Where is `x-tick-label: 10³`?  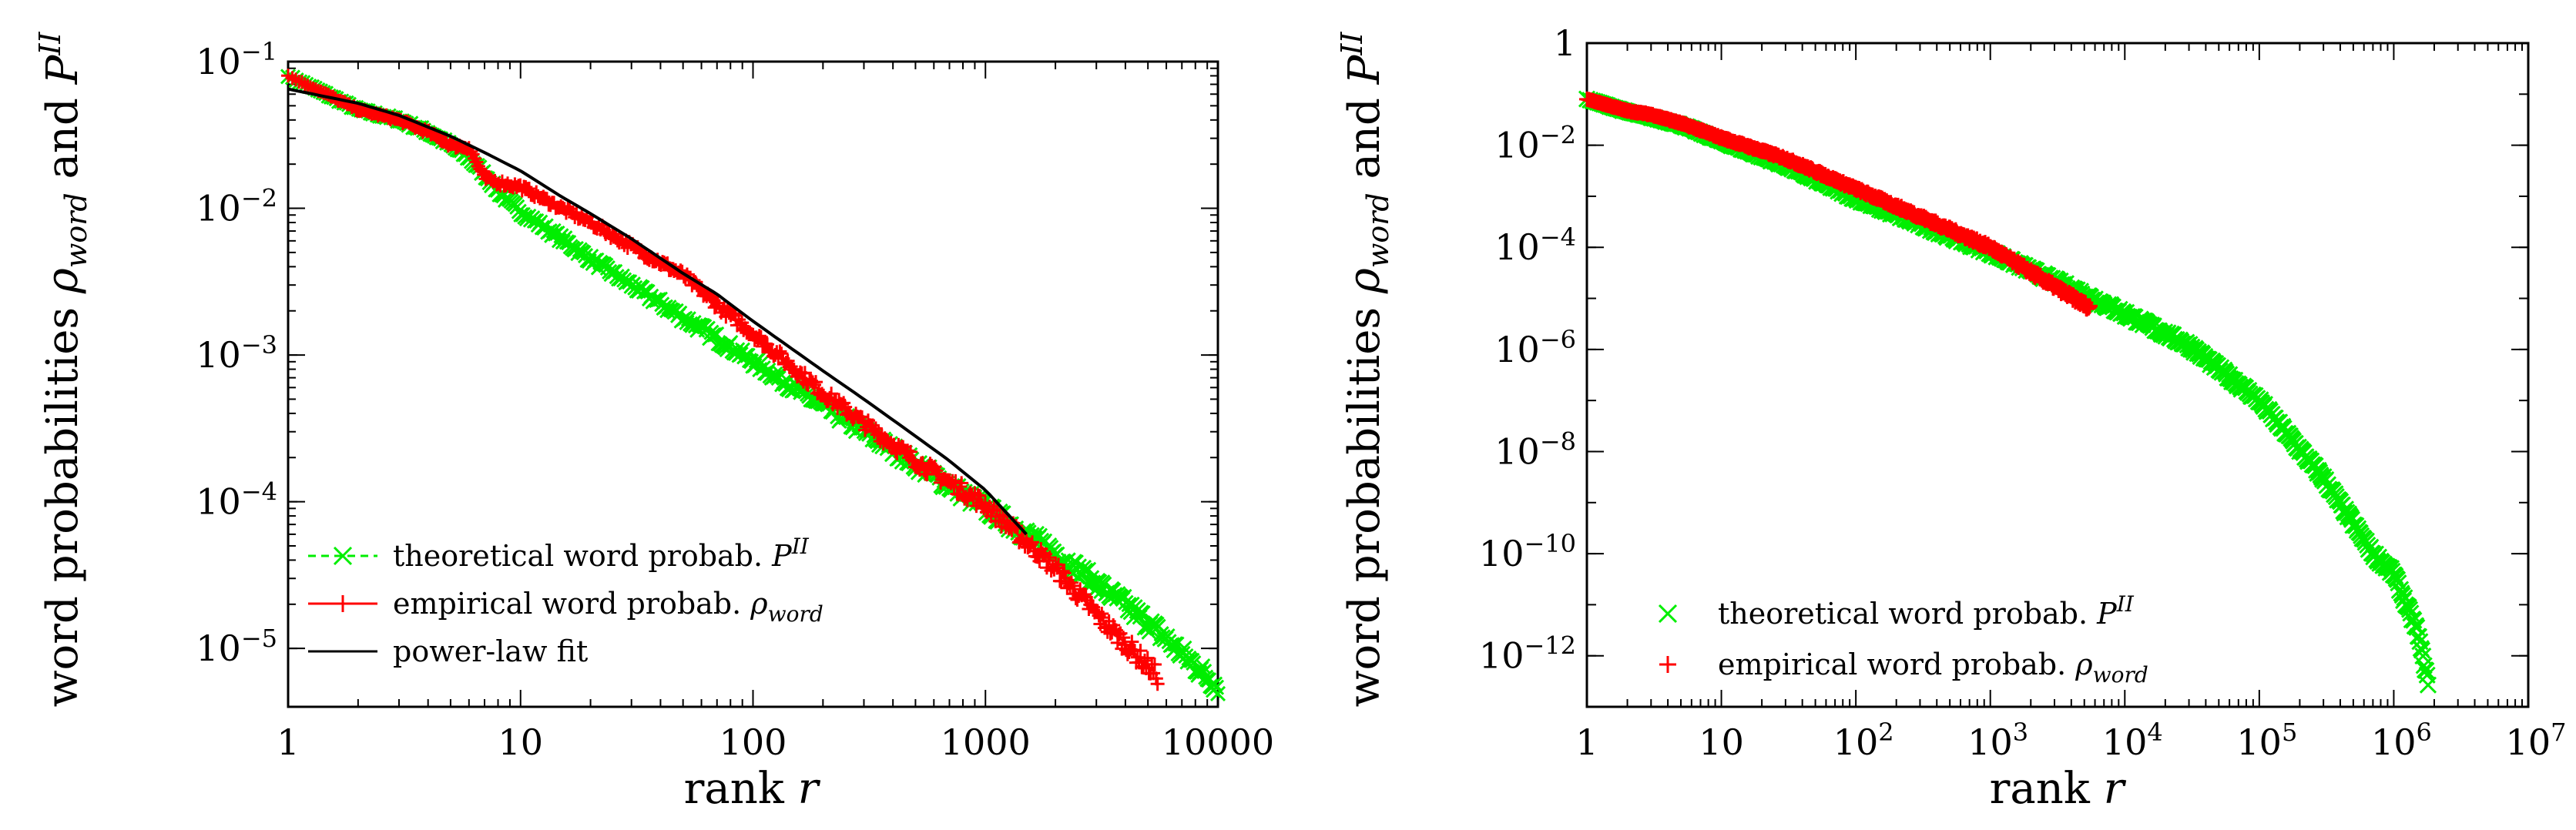 x-tick-label: 10³ is located at coordinates (1997, 740).